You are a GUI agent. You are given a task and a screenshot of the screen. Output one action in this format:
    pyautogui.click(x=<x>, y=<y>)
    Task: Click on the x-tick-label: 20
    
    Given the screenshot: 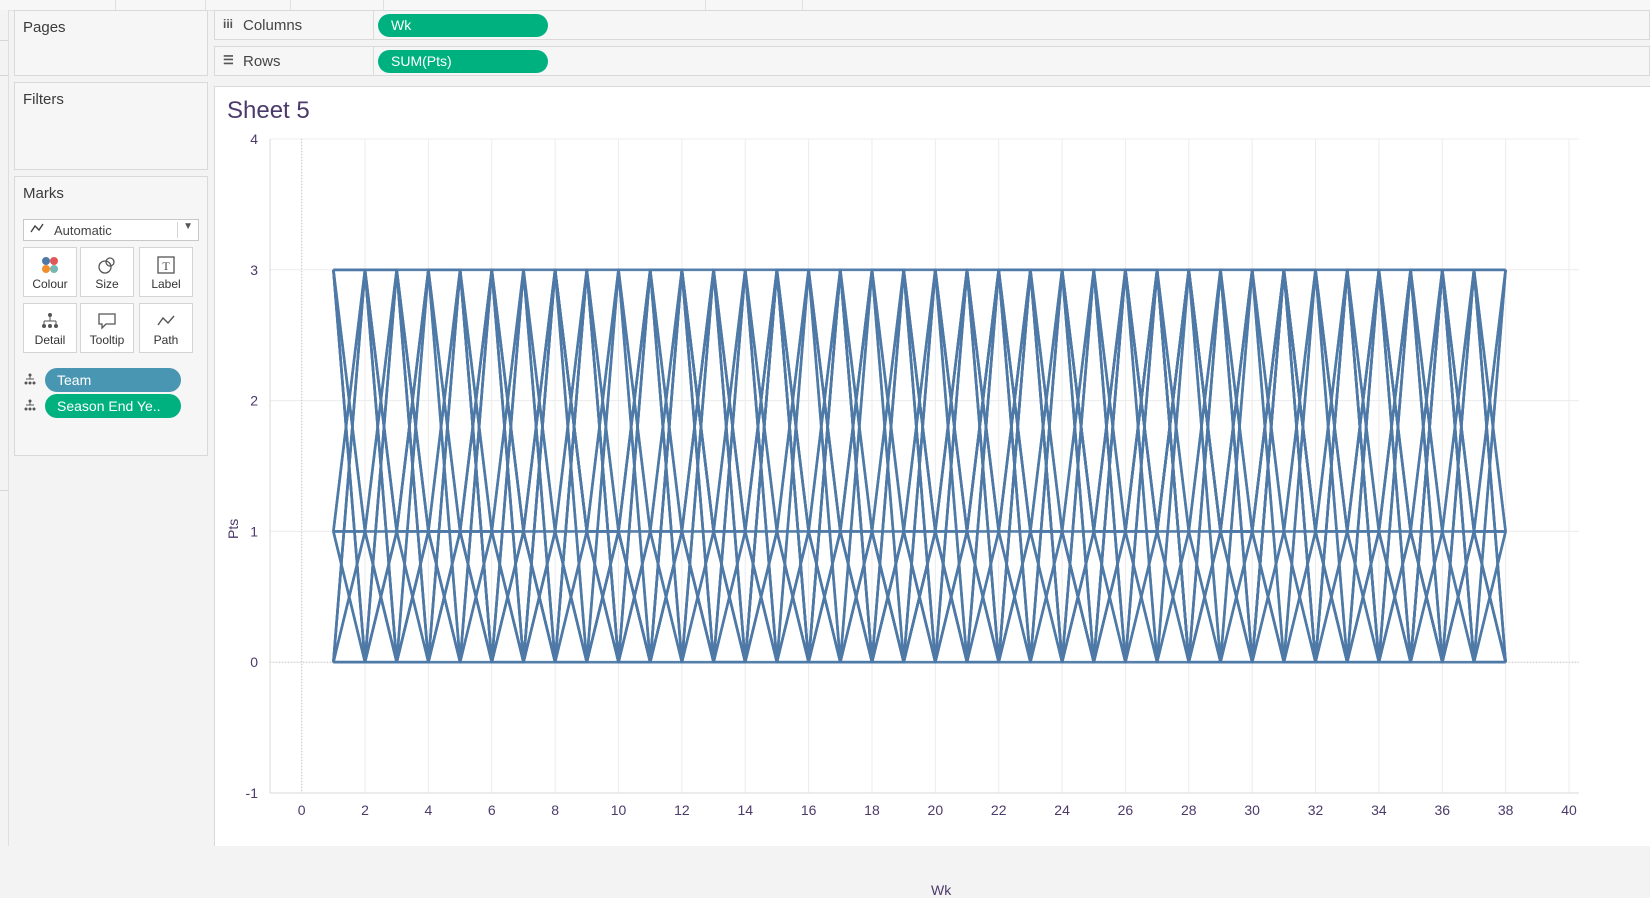 What is the action you would take?
    pyautogui.click(x=936, y=810)
    